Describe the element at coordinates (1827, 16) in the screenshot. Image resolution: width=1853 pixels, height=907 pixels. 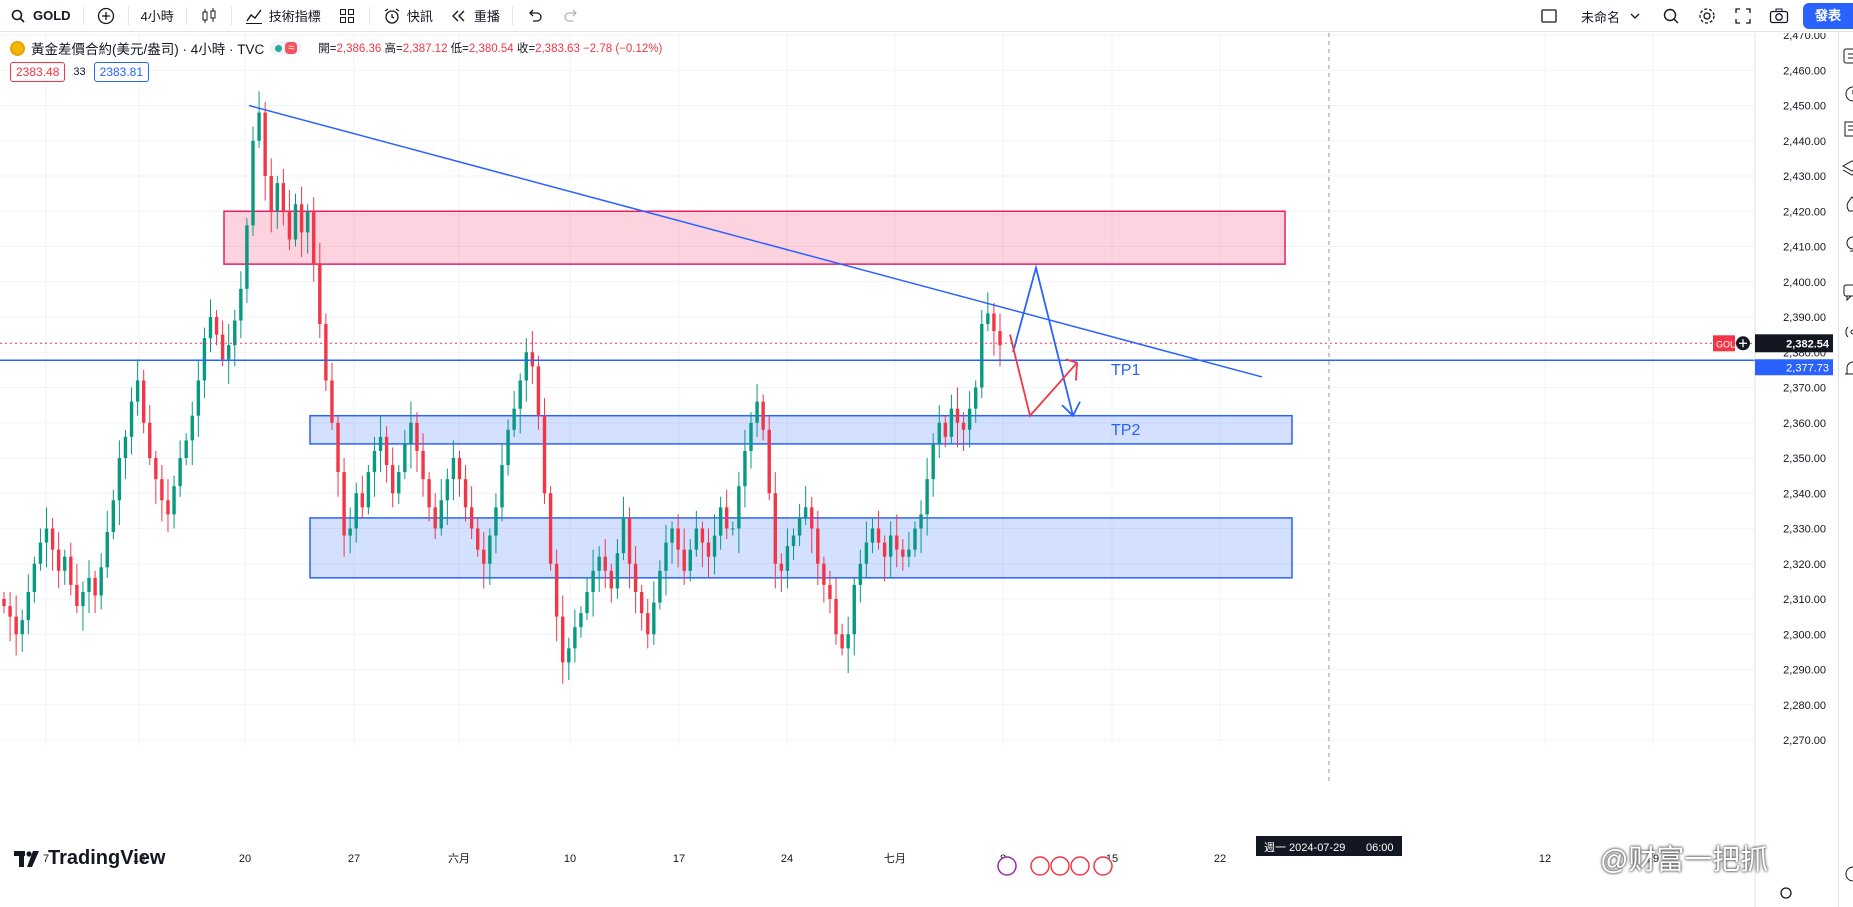
I see `publish-button: 發表` at that location.